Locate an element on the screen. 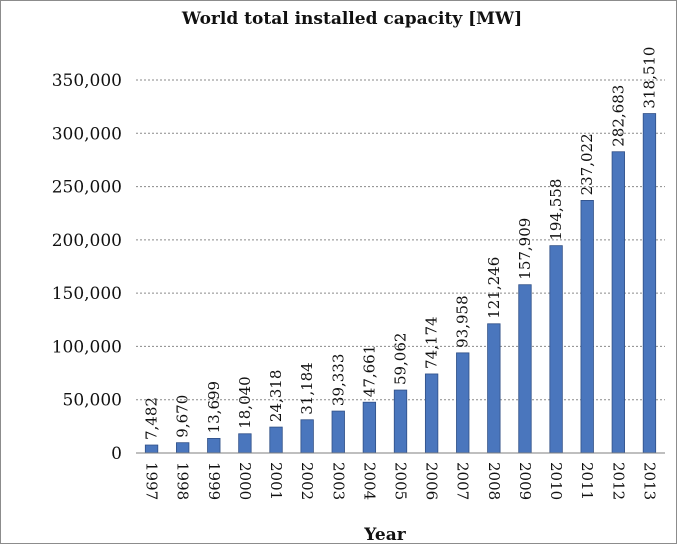 The image size is (678, 545). y-tick-label: 100,000 is located at coordinates (87, 347).